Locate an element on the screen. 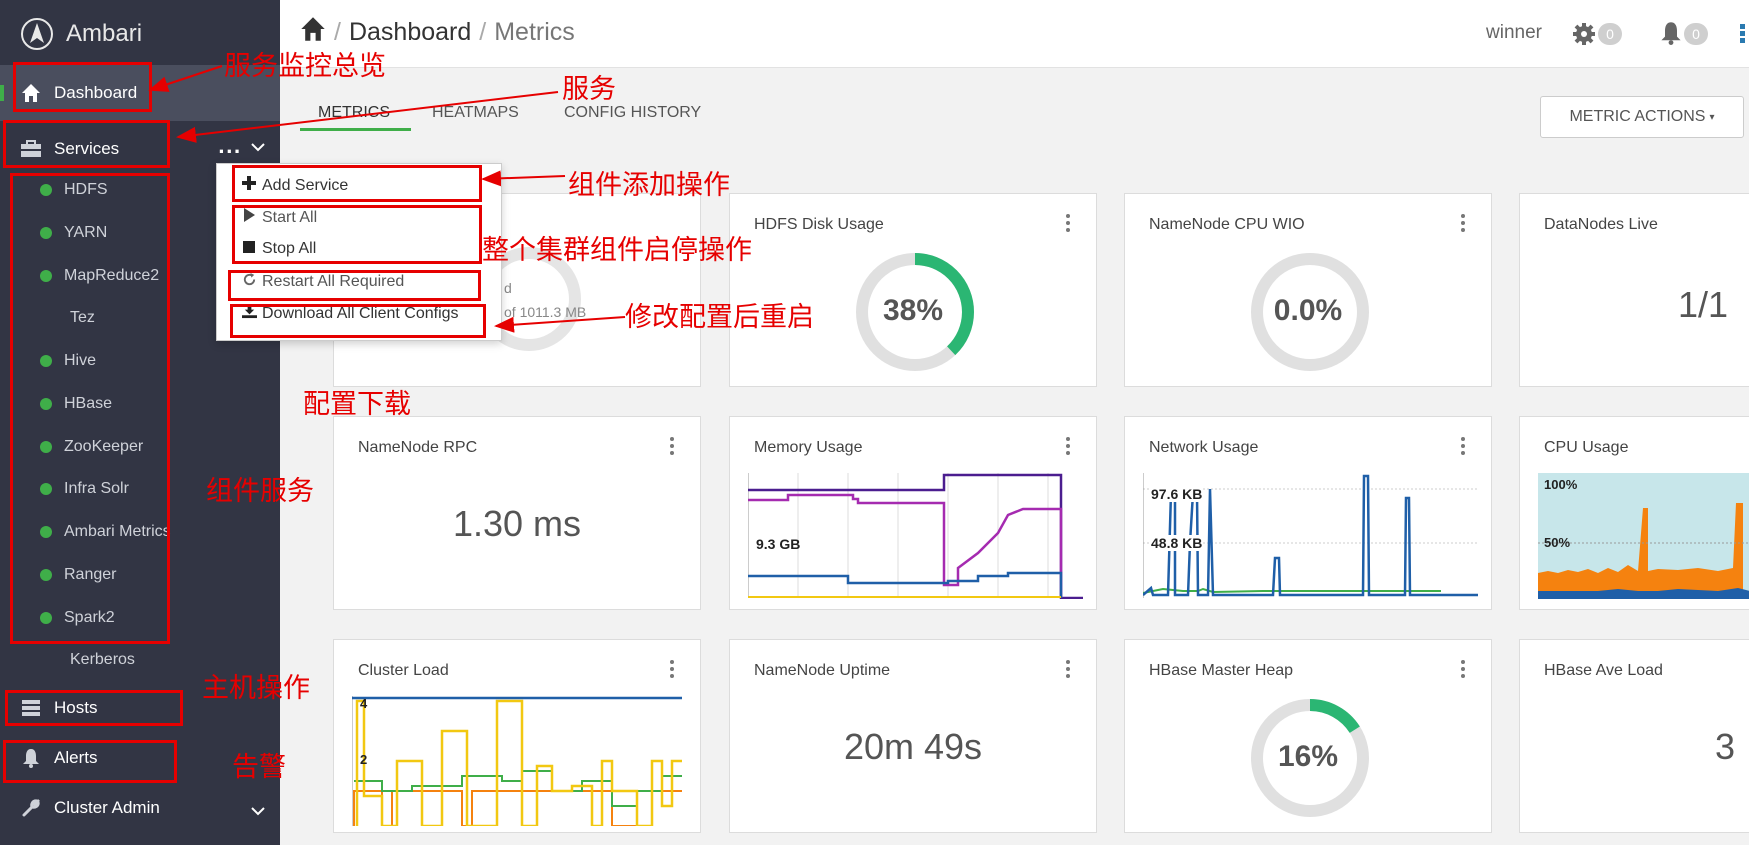 The height and width of the screenshot is (845, 1749). service-item: Infra Solr is located at coordinates (140, 489).